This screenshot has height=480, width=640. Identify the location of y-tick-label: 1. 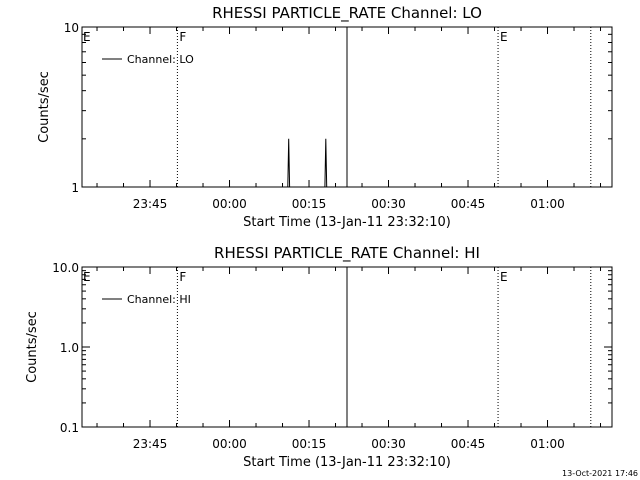
(75, 188).